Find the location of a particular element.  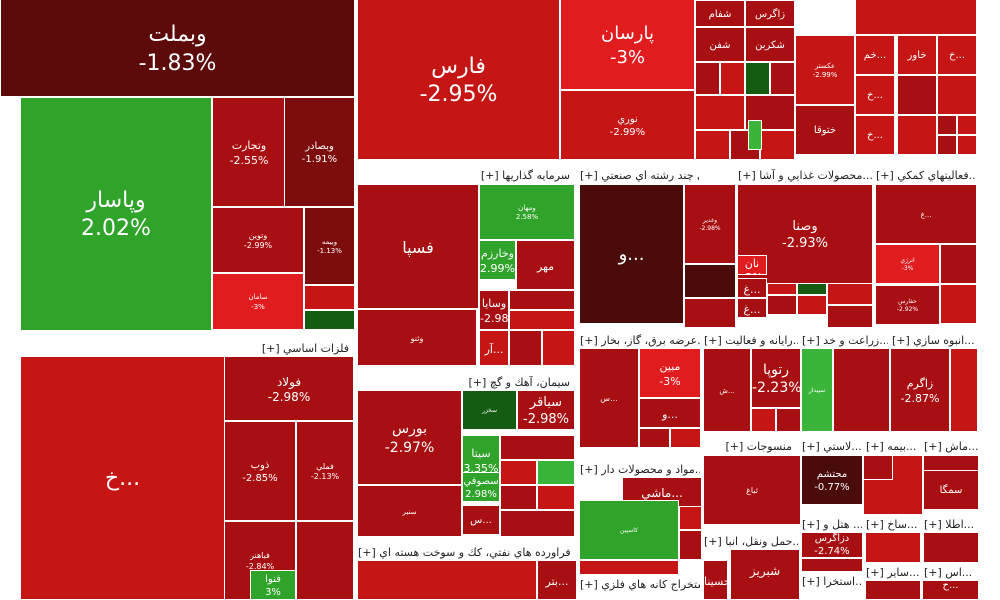

sector-header: [+] فلزات اساسي is located at coordinates (188, 348).